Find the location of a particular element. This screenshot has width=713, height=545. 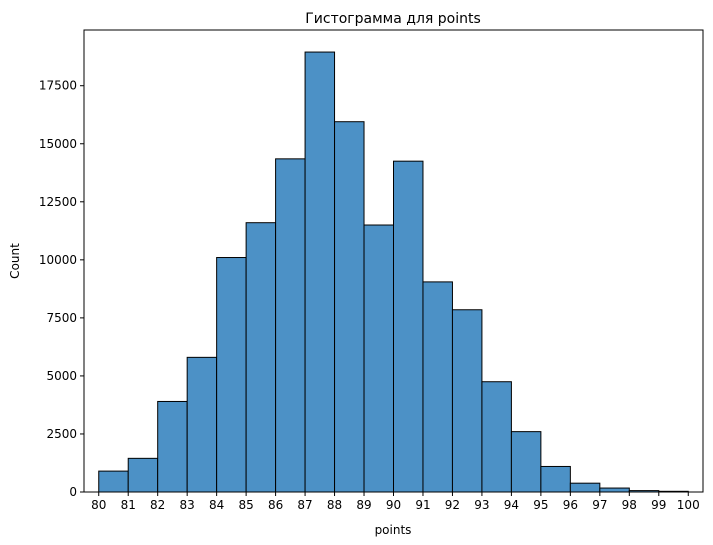

x-tick-label: 87 is located at coordinates (304, 505).